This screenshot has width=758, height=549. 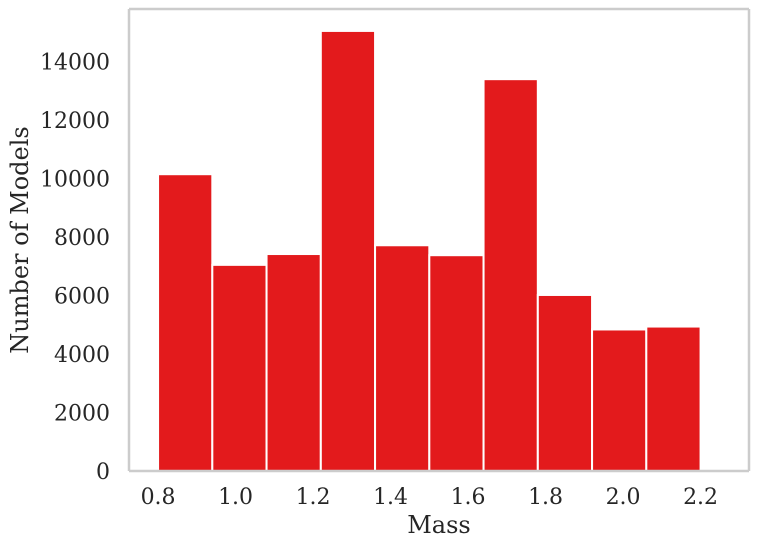 I want to click on y-tick-label: 6000, so click(x=82, y=297).